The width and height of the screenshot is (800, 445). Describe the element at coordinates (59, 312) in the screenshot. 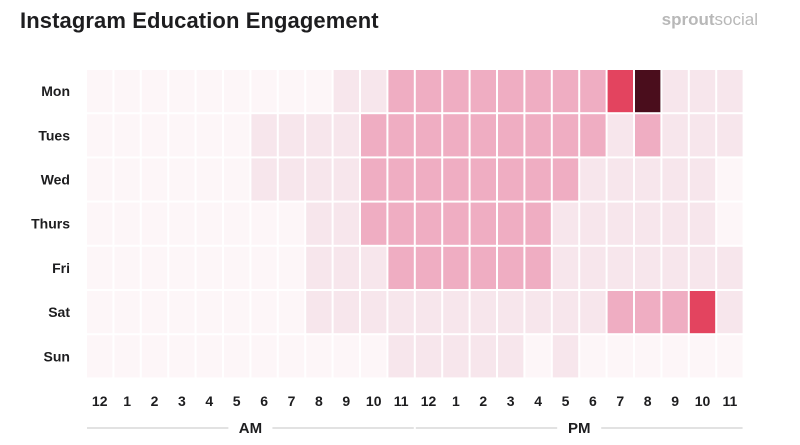

I see `row-label: Sat` at that location.